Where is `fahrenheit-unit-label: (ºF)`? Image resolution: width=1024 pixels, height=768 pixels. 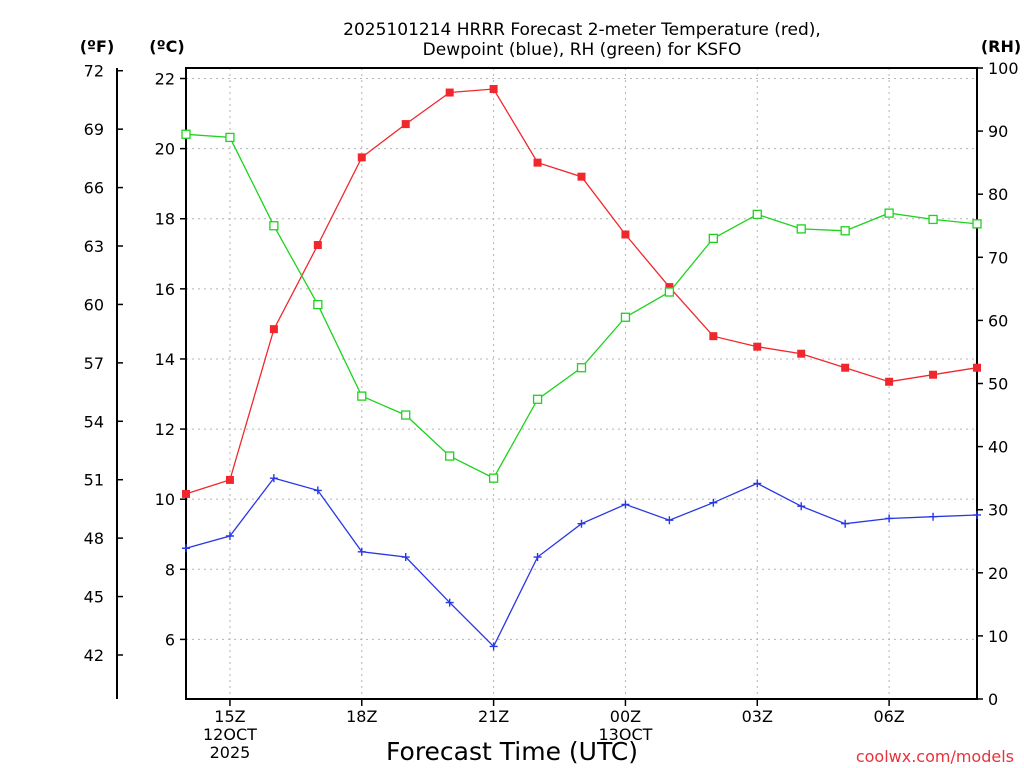
fahrenheit-unit-label: (ºF) is located at coordinates (97, 46).